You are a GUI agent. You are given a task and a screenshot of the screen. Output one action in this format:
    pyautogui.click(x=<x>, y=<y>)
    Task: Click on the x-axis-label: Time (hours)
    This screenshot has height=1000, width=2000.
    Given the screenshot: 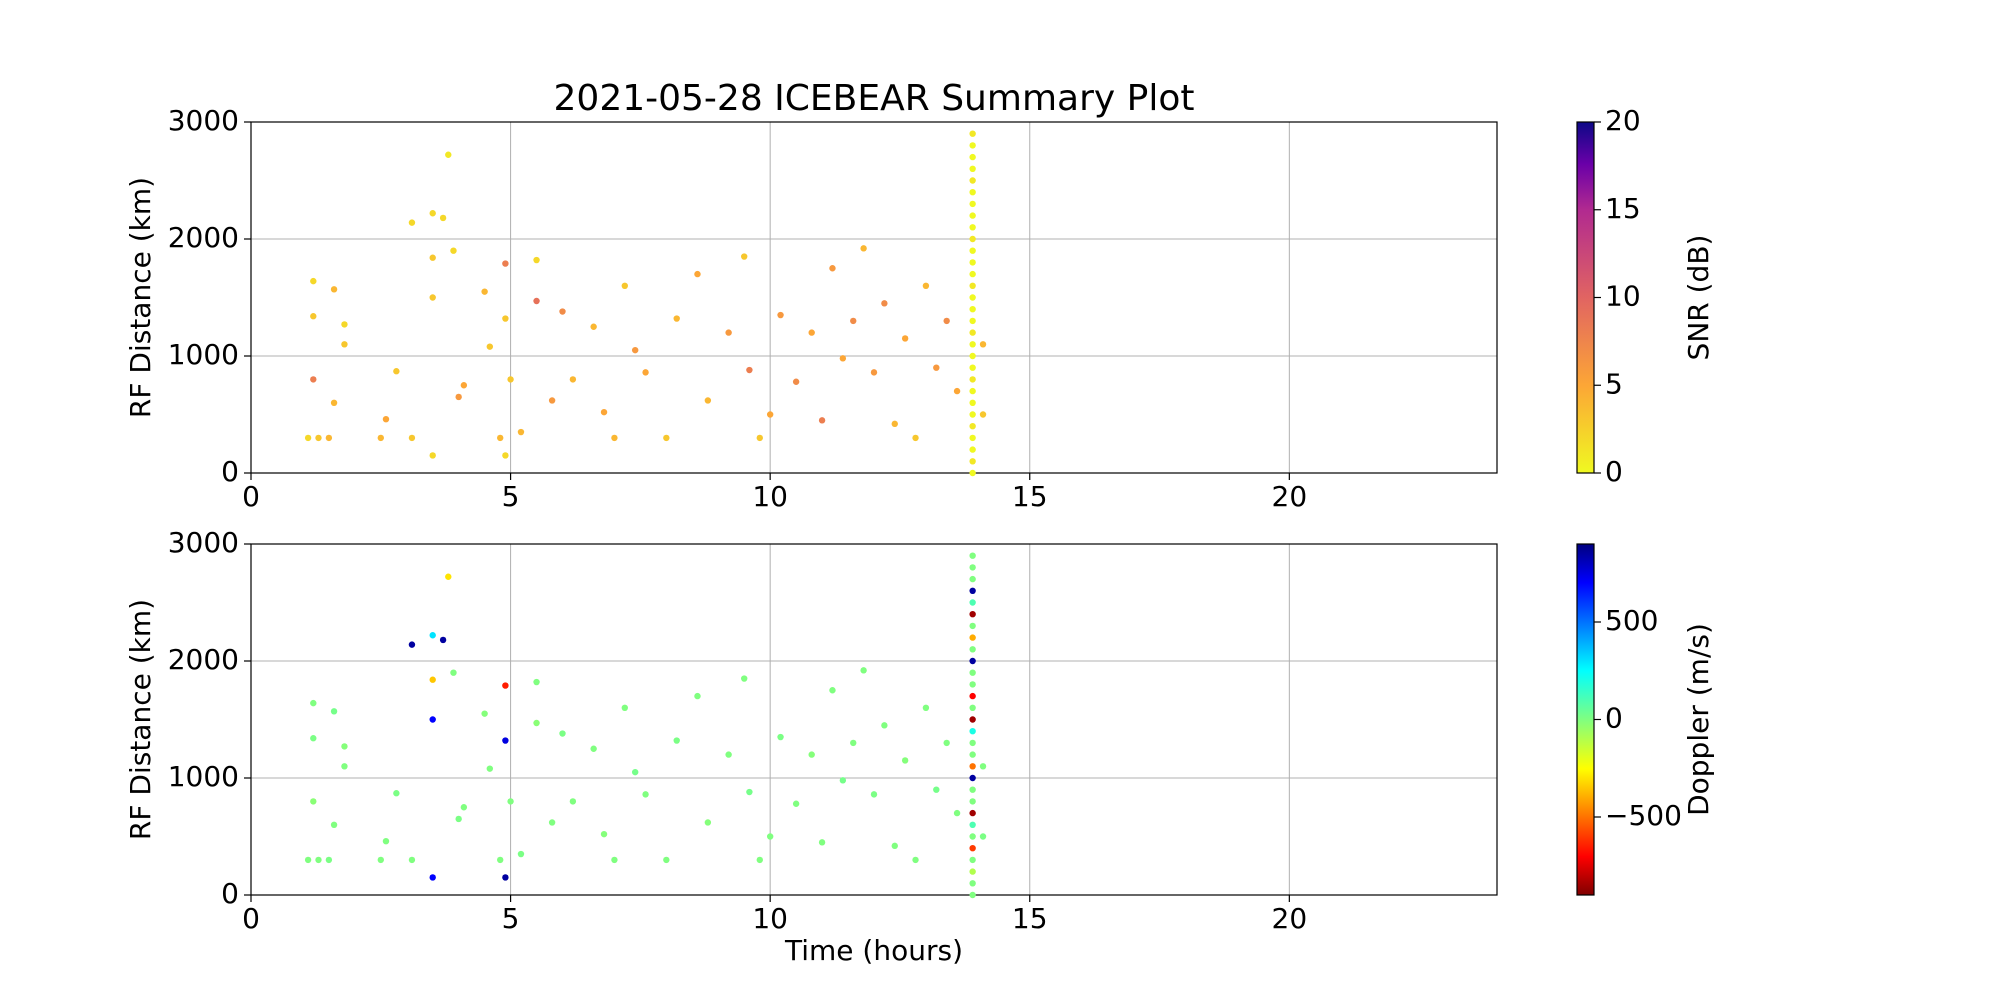 What is the action you would take?
    pyautogui.click(x=873, y=950)
    